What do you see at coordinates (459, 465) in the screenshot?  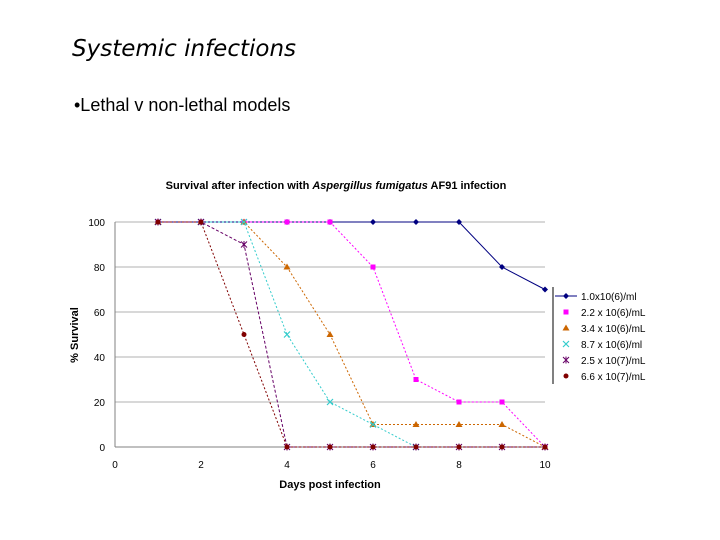 I see `x-tick-label: 8` at bounding box center [459, 465].